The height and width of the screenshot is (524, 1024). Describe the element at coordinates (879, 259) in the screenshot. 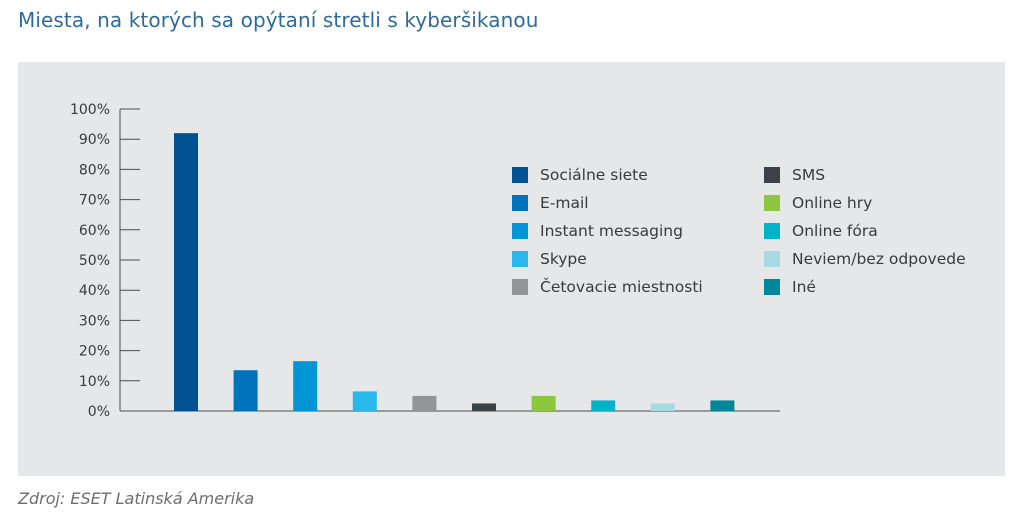

I see `legend-label: Neviem/bez odpovede` at that location.